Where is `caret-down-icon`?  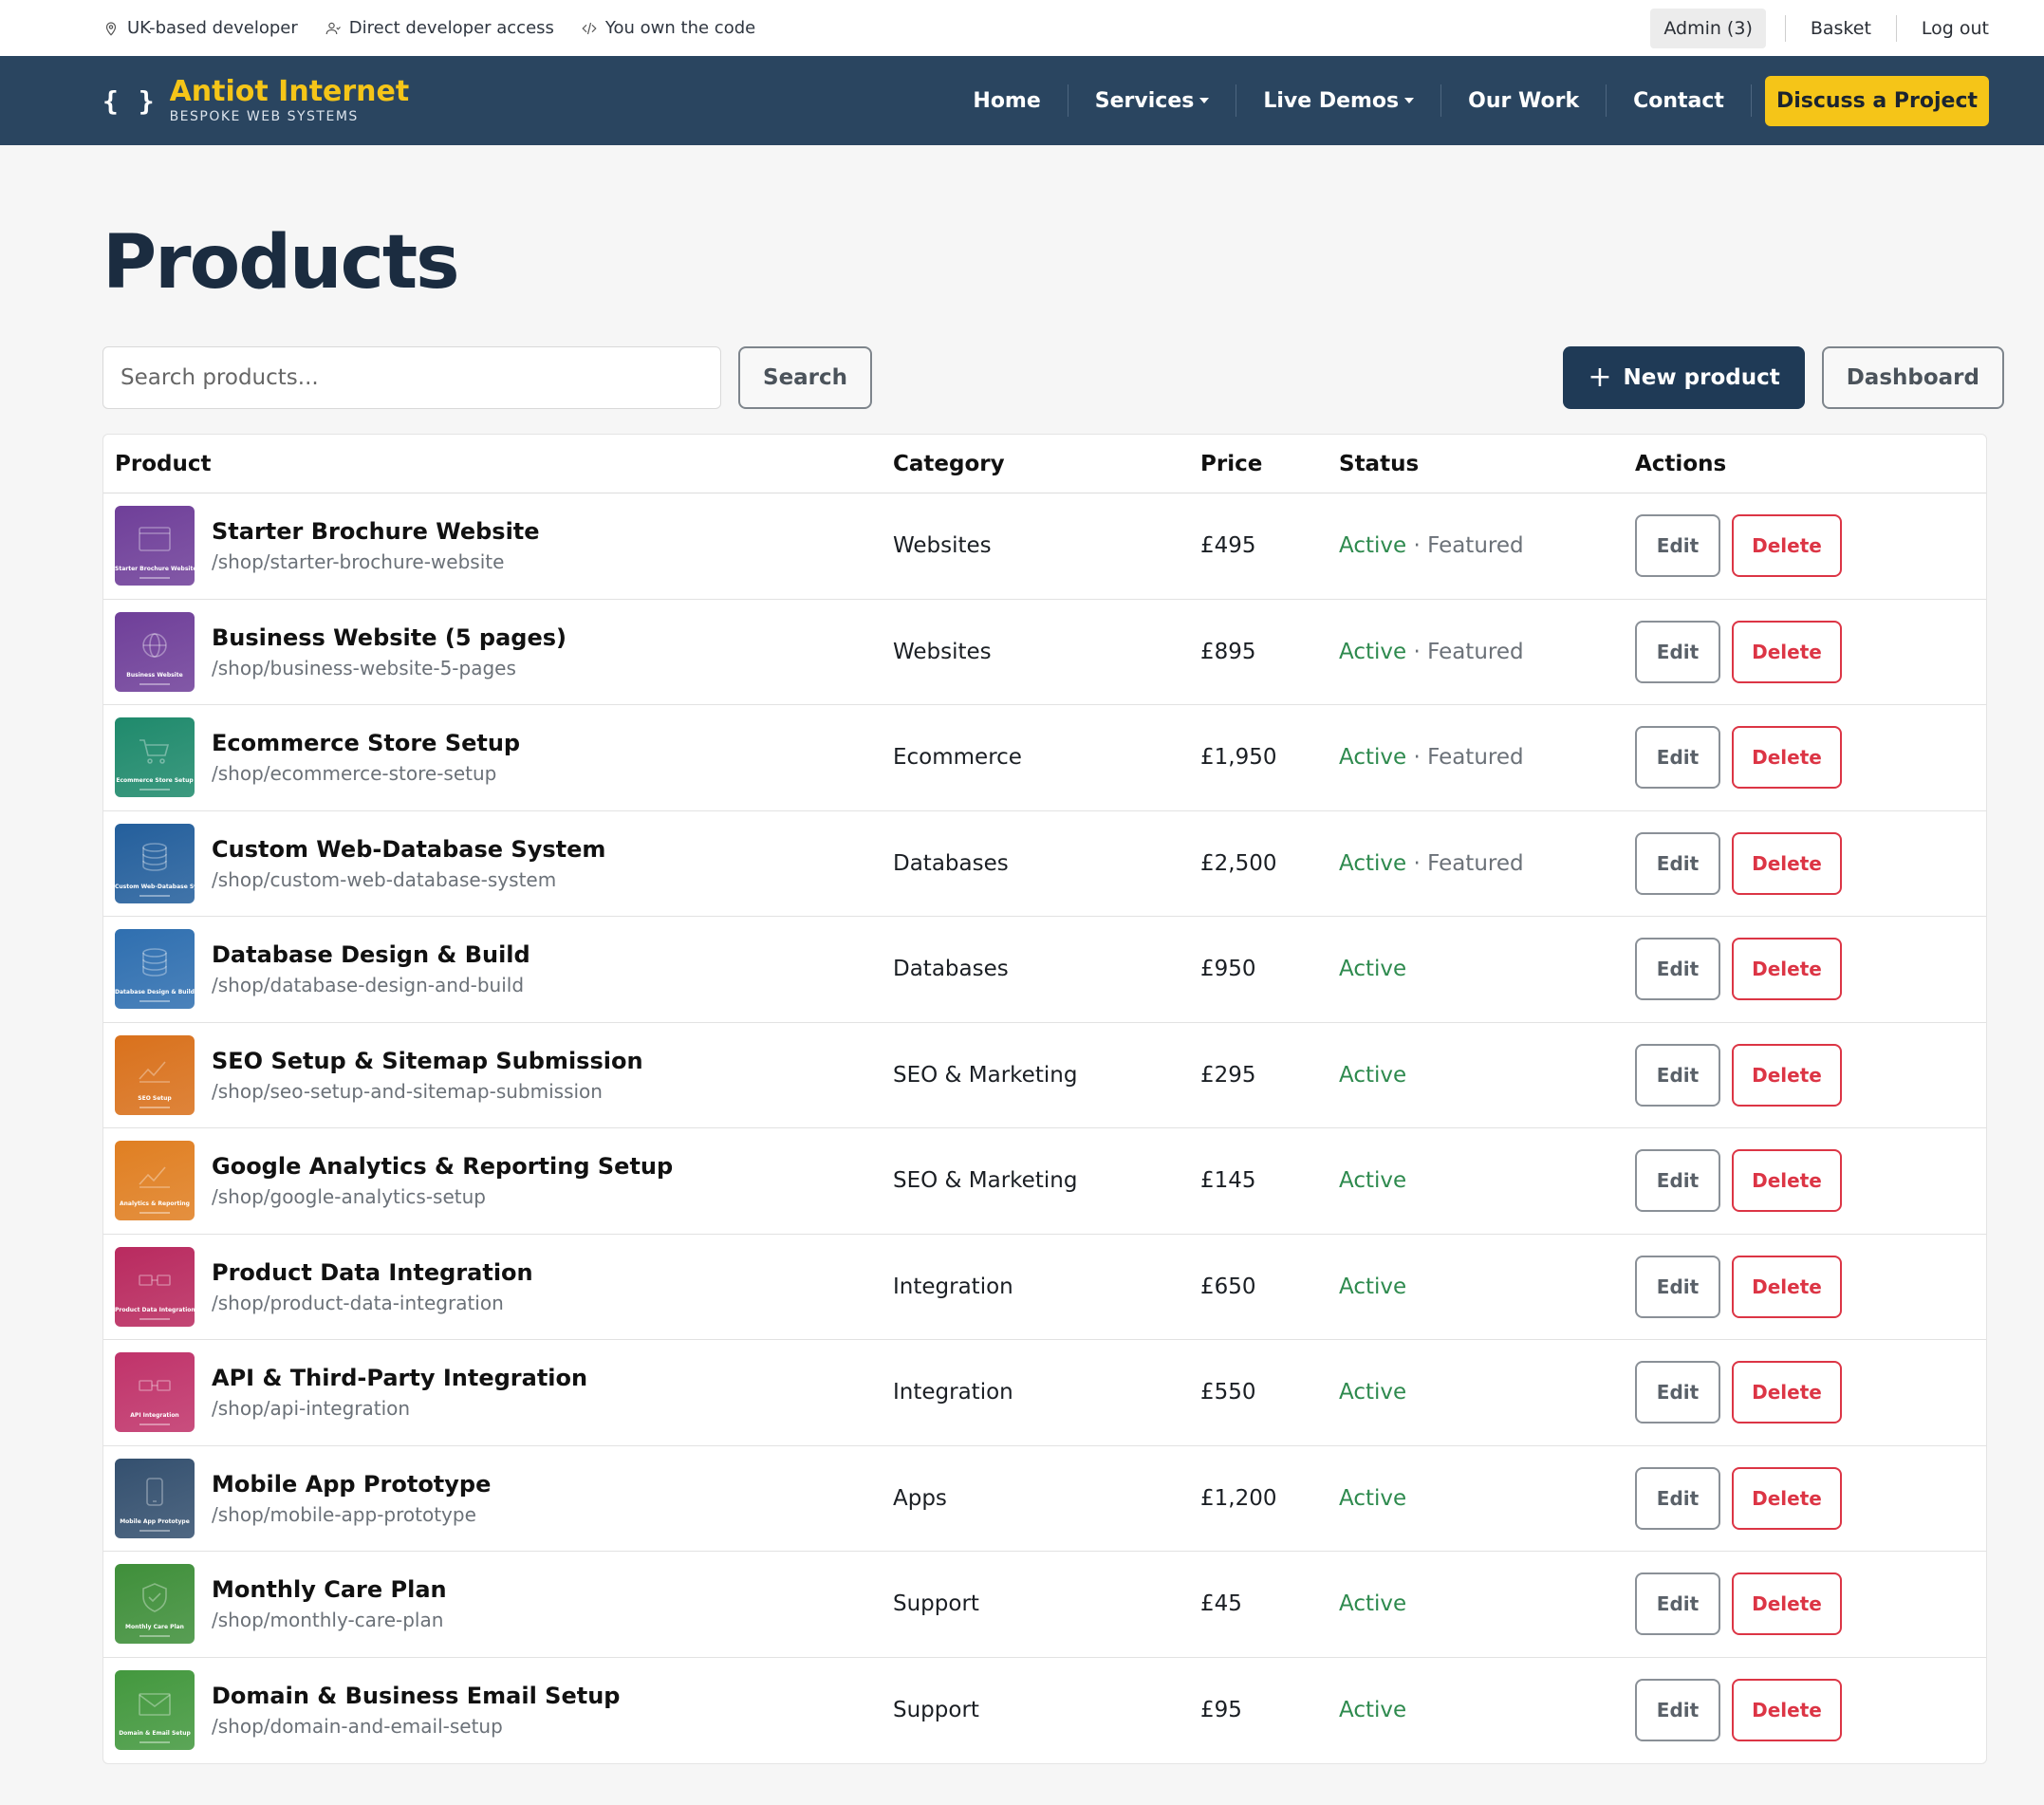 caret-down-icon is located at coordinates (1409, 100).